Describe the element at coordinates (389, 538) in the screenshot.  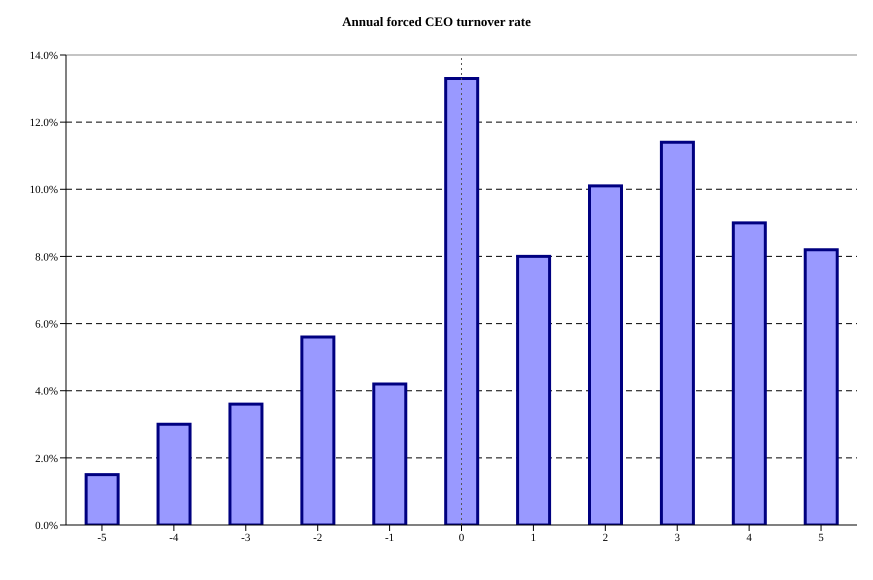
I see `x-tick-label: -1` at that location.